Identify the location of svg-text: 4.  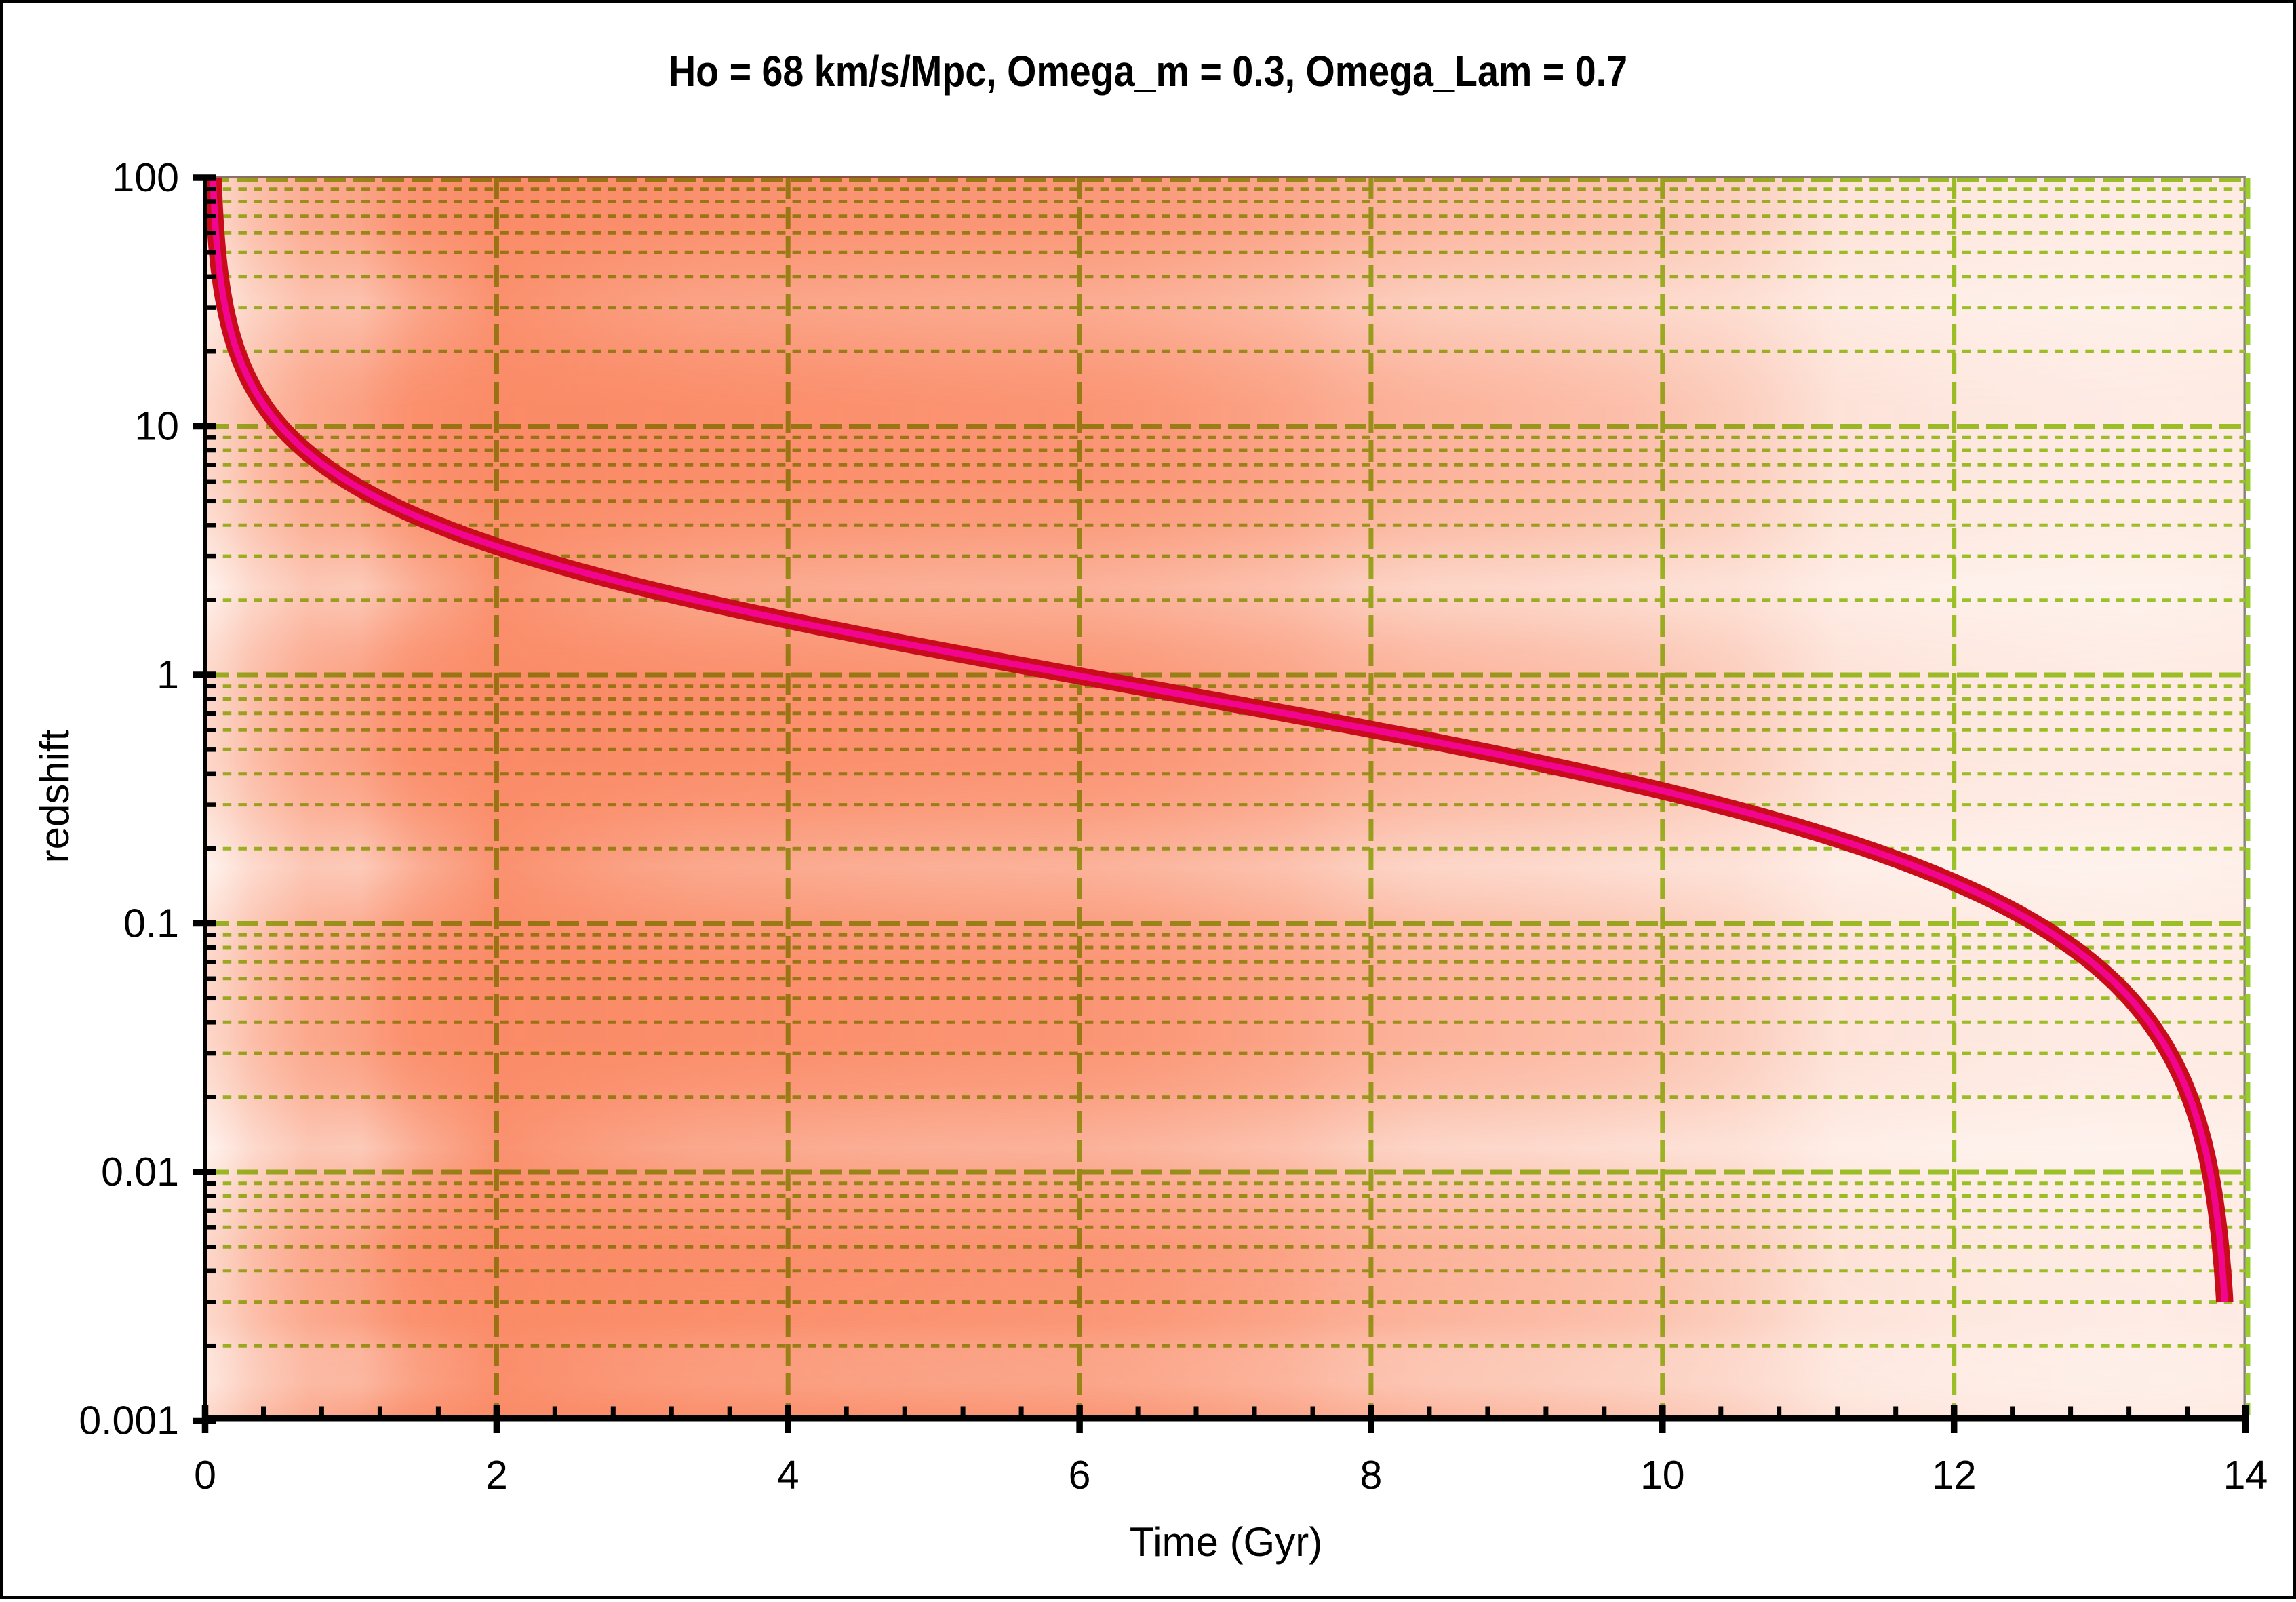
(788, 1475).